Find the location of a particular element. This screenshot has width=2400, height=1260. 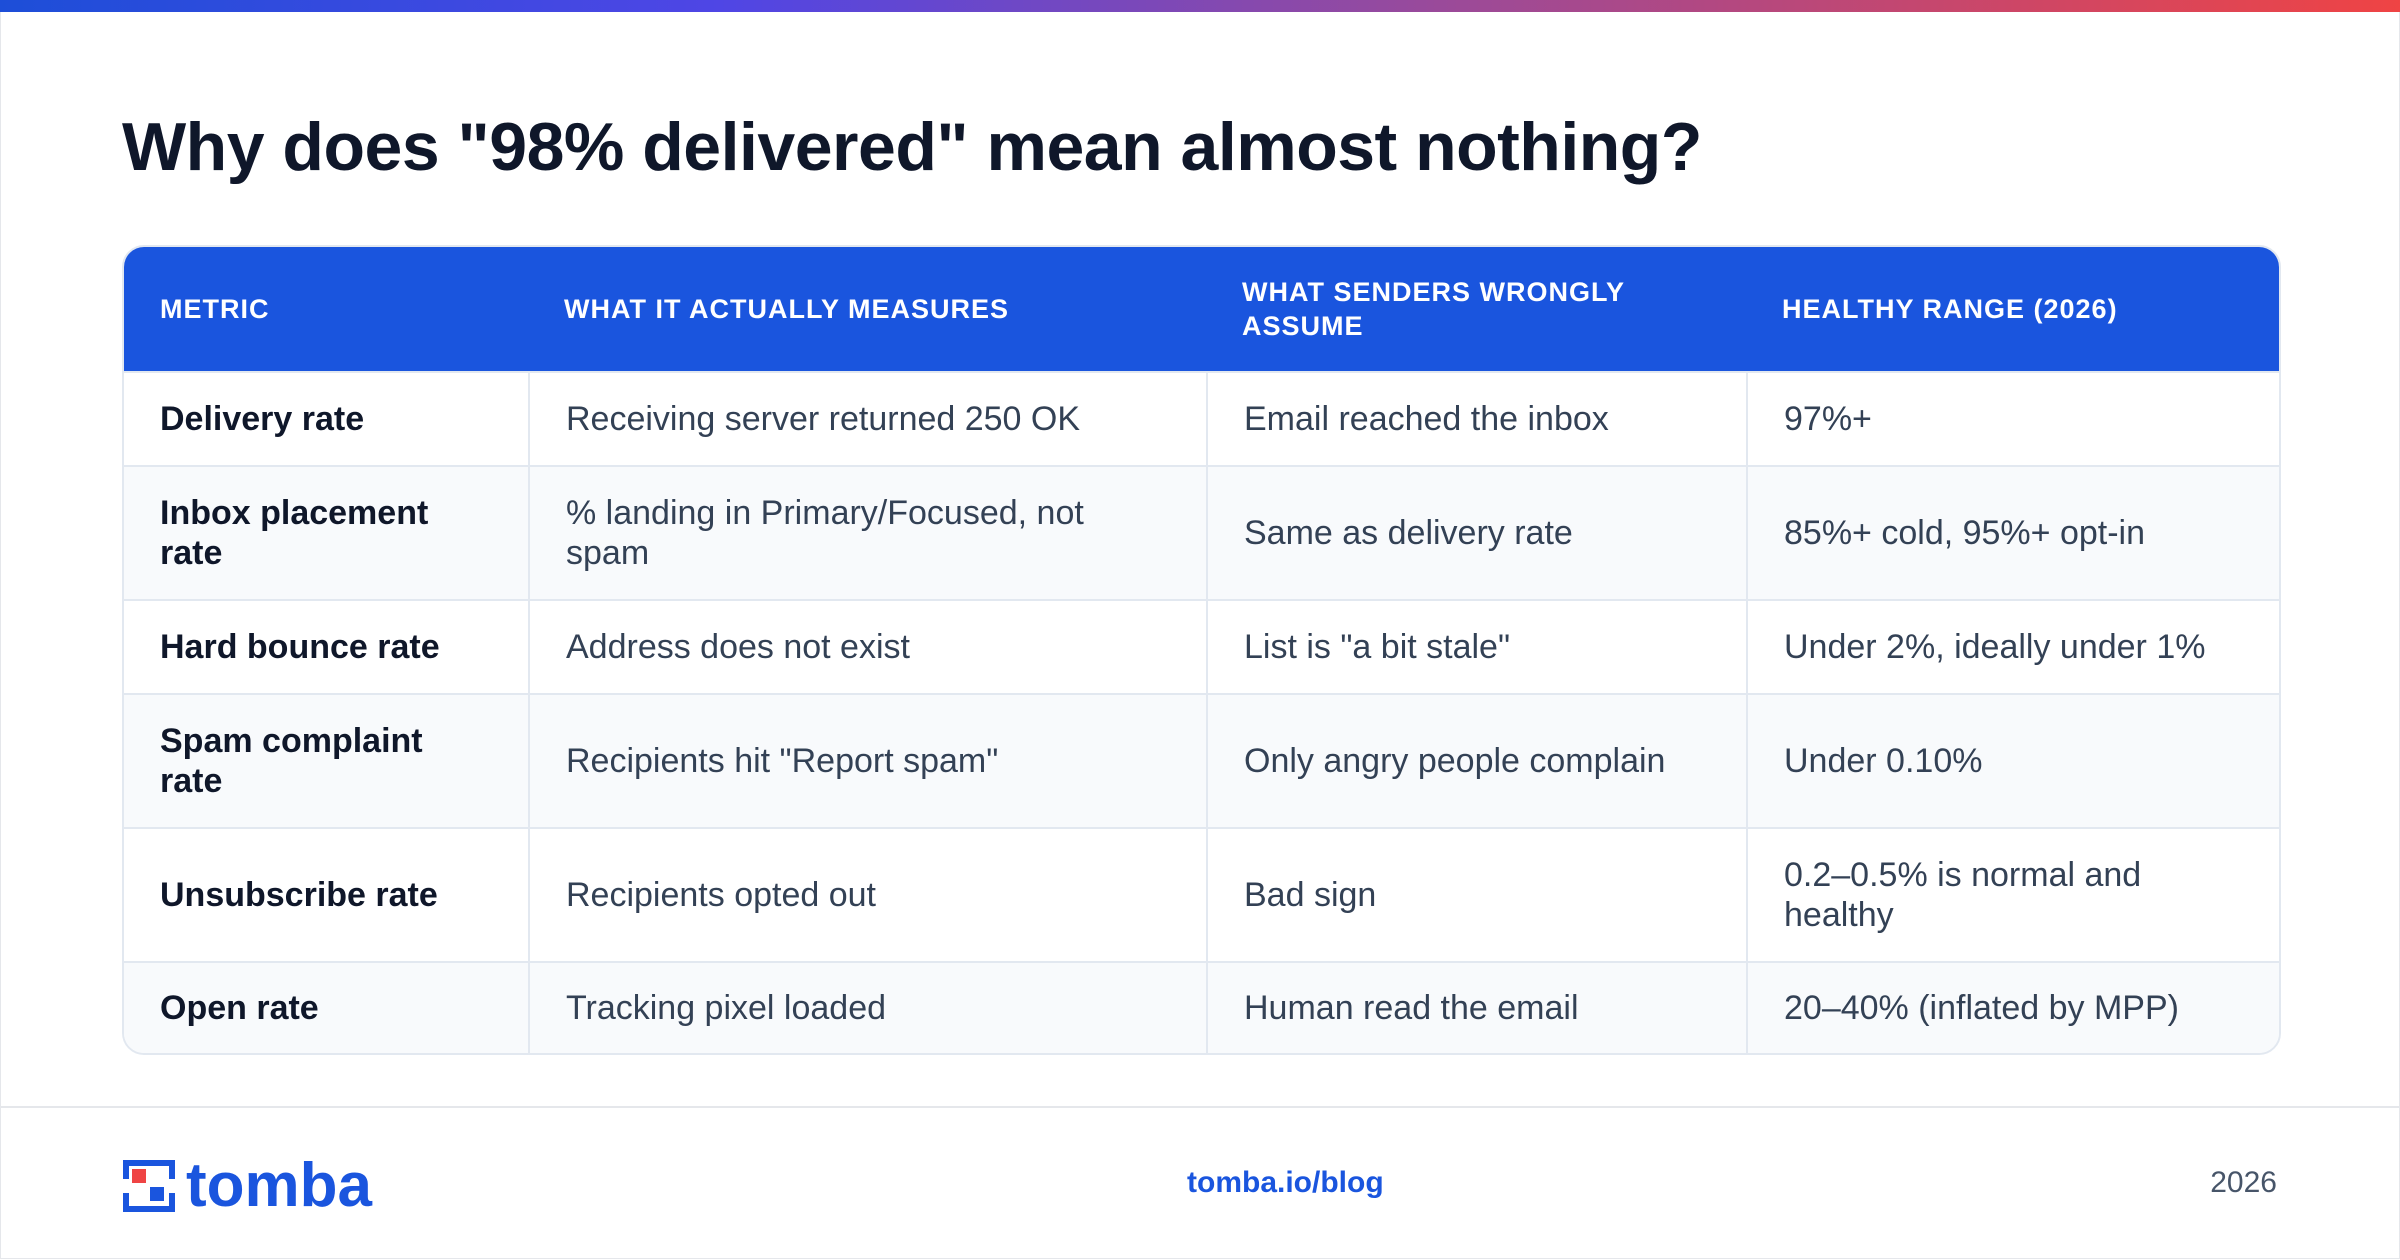

column-header-metric: METRIC is located at coordinates (215, 309).